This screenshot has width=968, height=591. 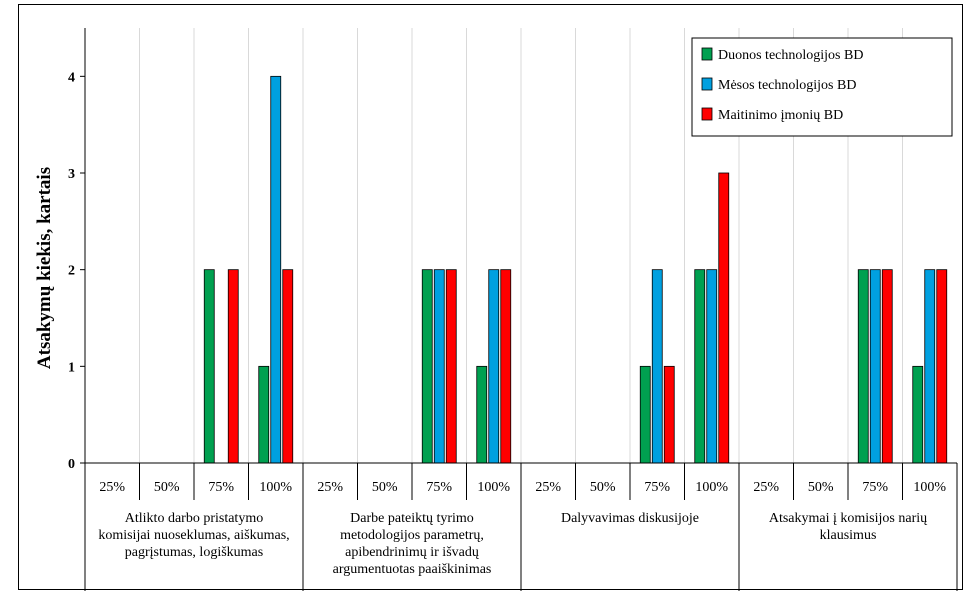 What do you see at coordinates (71, 464) in the screenshot?
I see `y-tick-label: 0` at bounding box center [71, 464].